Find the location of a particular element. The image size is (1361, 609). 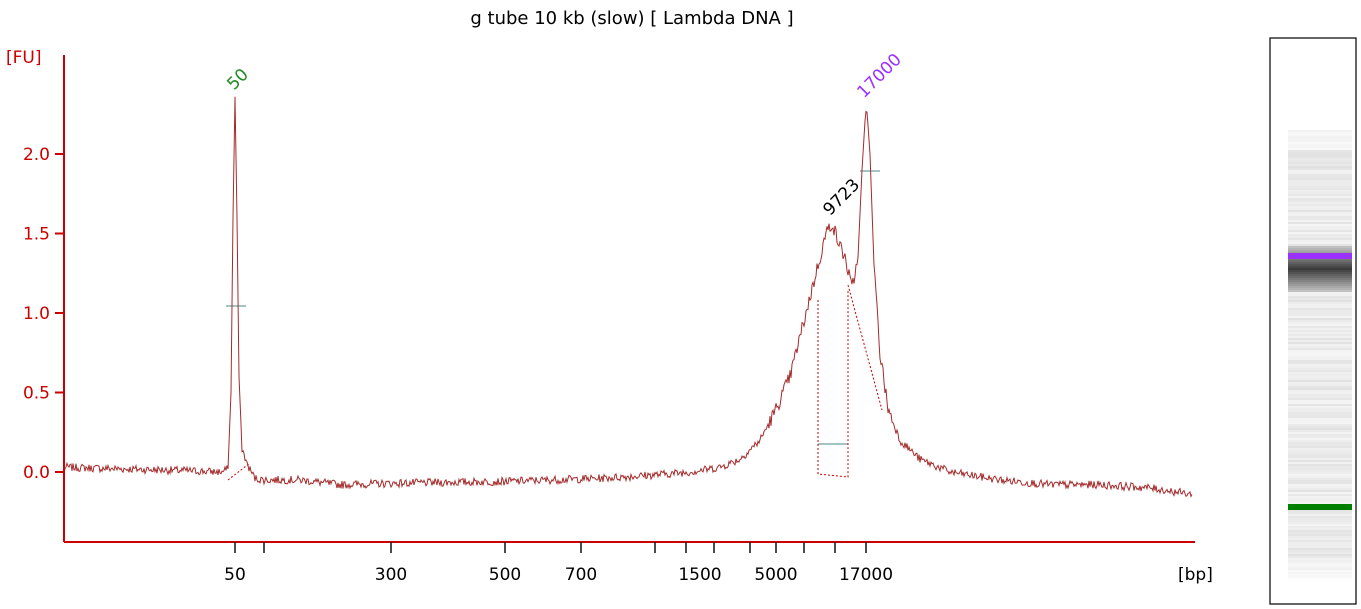

x-tick-label: 5000 is located at coordinates (775, 575).